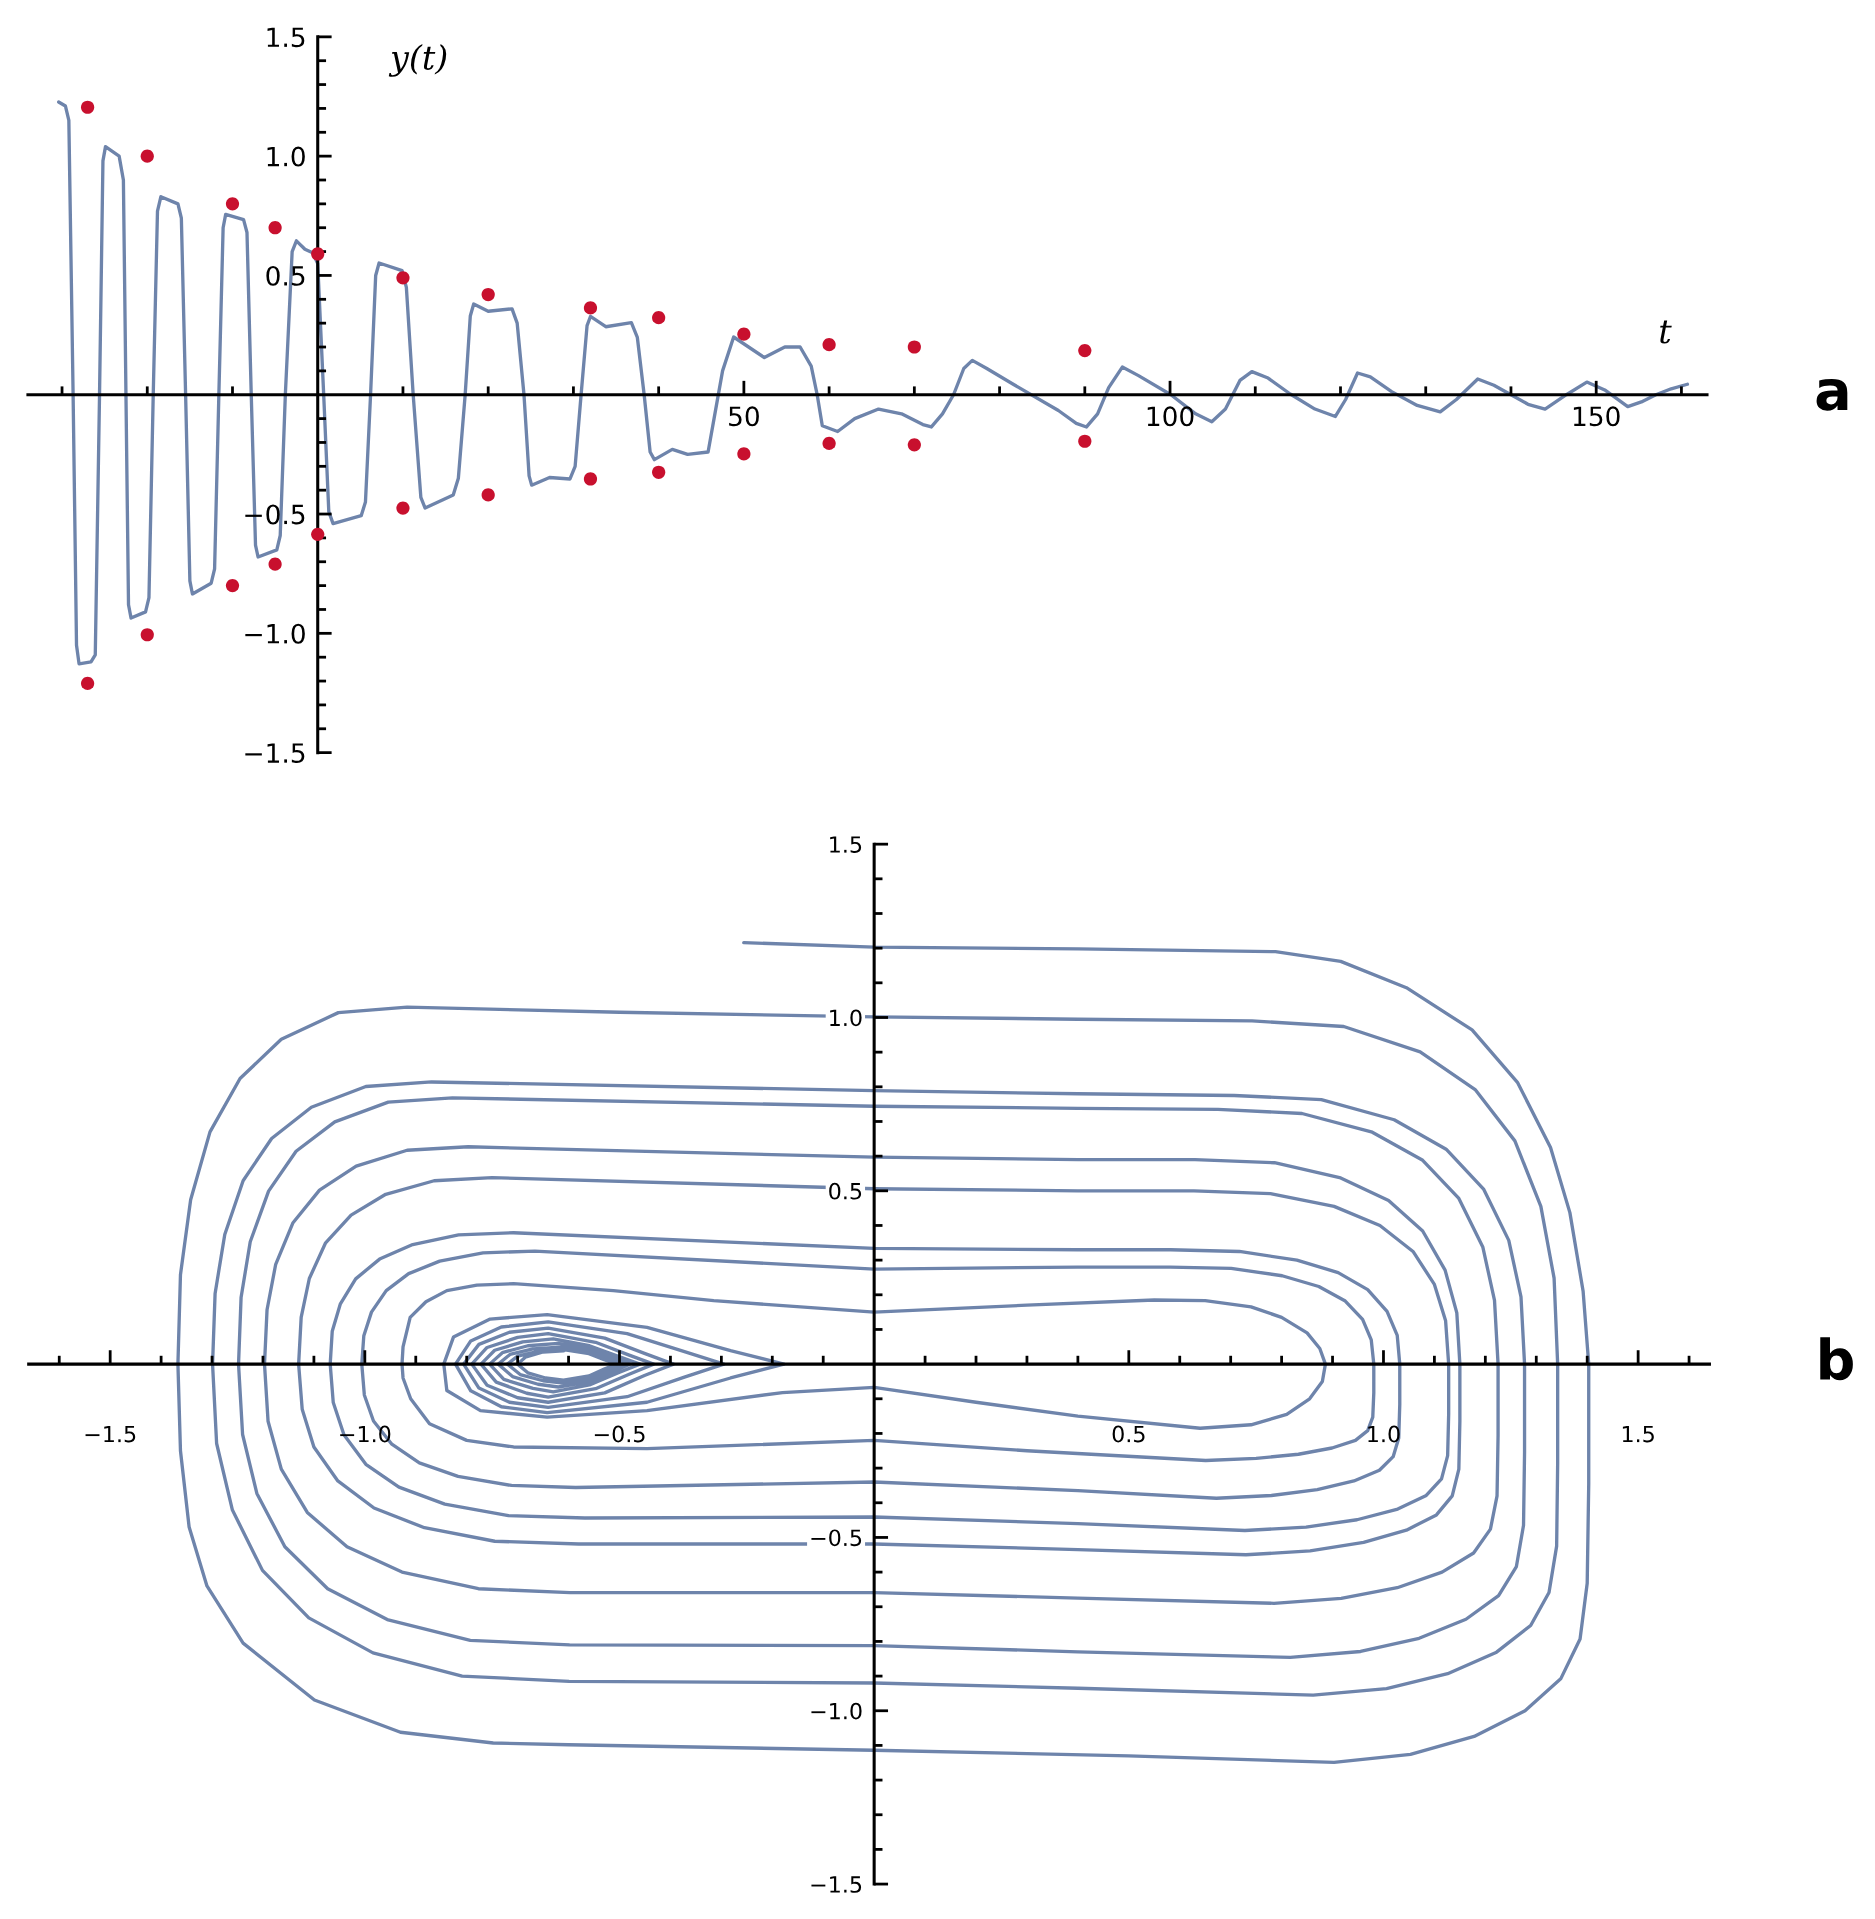  Describe the element at coordinates (1596, 416) in the screenshot. I see `x-tick-label: 150` at that location.